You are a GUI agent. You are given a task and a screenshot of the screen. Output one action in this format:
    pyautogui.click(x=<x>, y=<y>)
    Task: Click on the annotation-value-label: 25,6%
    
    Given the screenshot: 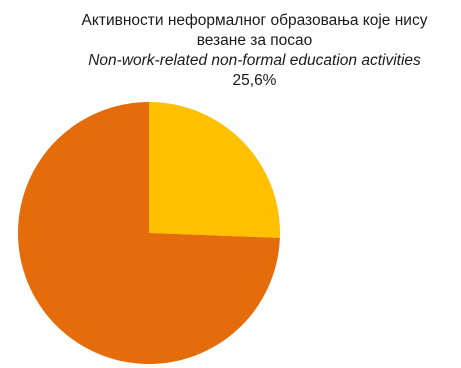 What is the action you would take?
    pyautogui.click(x=254, y=80)
    